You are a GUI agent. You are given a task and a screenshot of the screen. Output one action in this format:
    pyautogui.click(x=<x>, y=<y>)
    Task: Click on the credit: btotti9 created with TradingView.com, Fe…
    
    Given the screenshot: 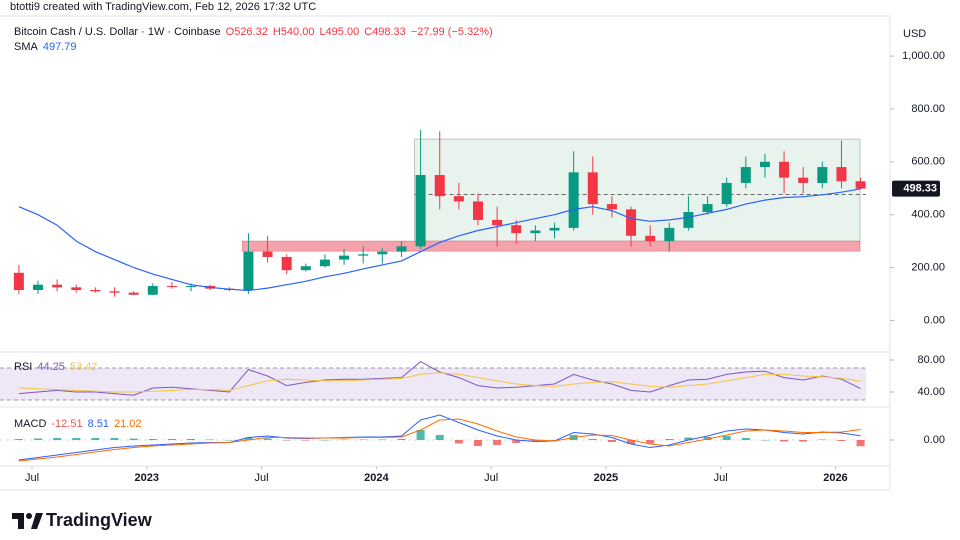 What is the action you would take?
    pyautogui.click(x=163, y=7)
    